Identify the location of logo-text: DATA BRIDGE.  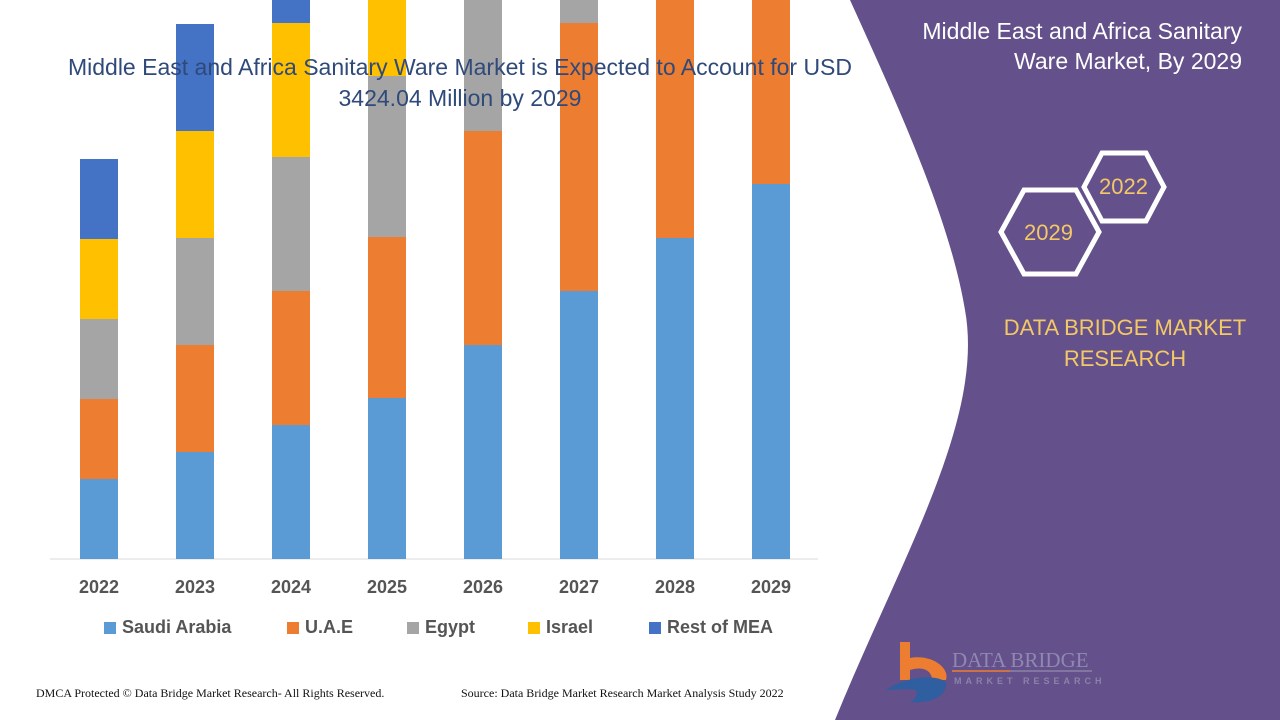
(1020, 660).